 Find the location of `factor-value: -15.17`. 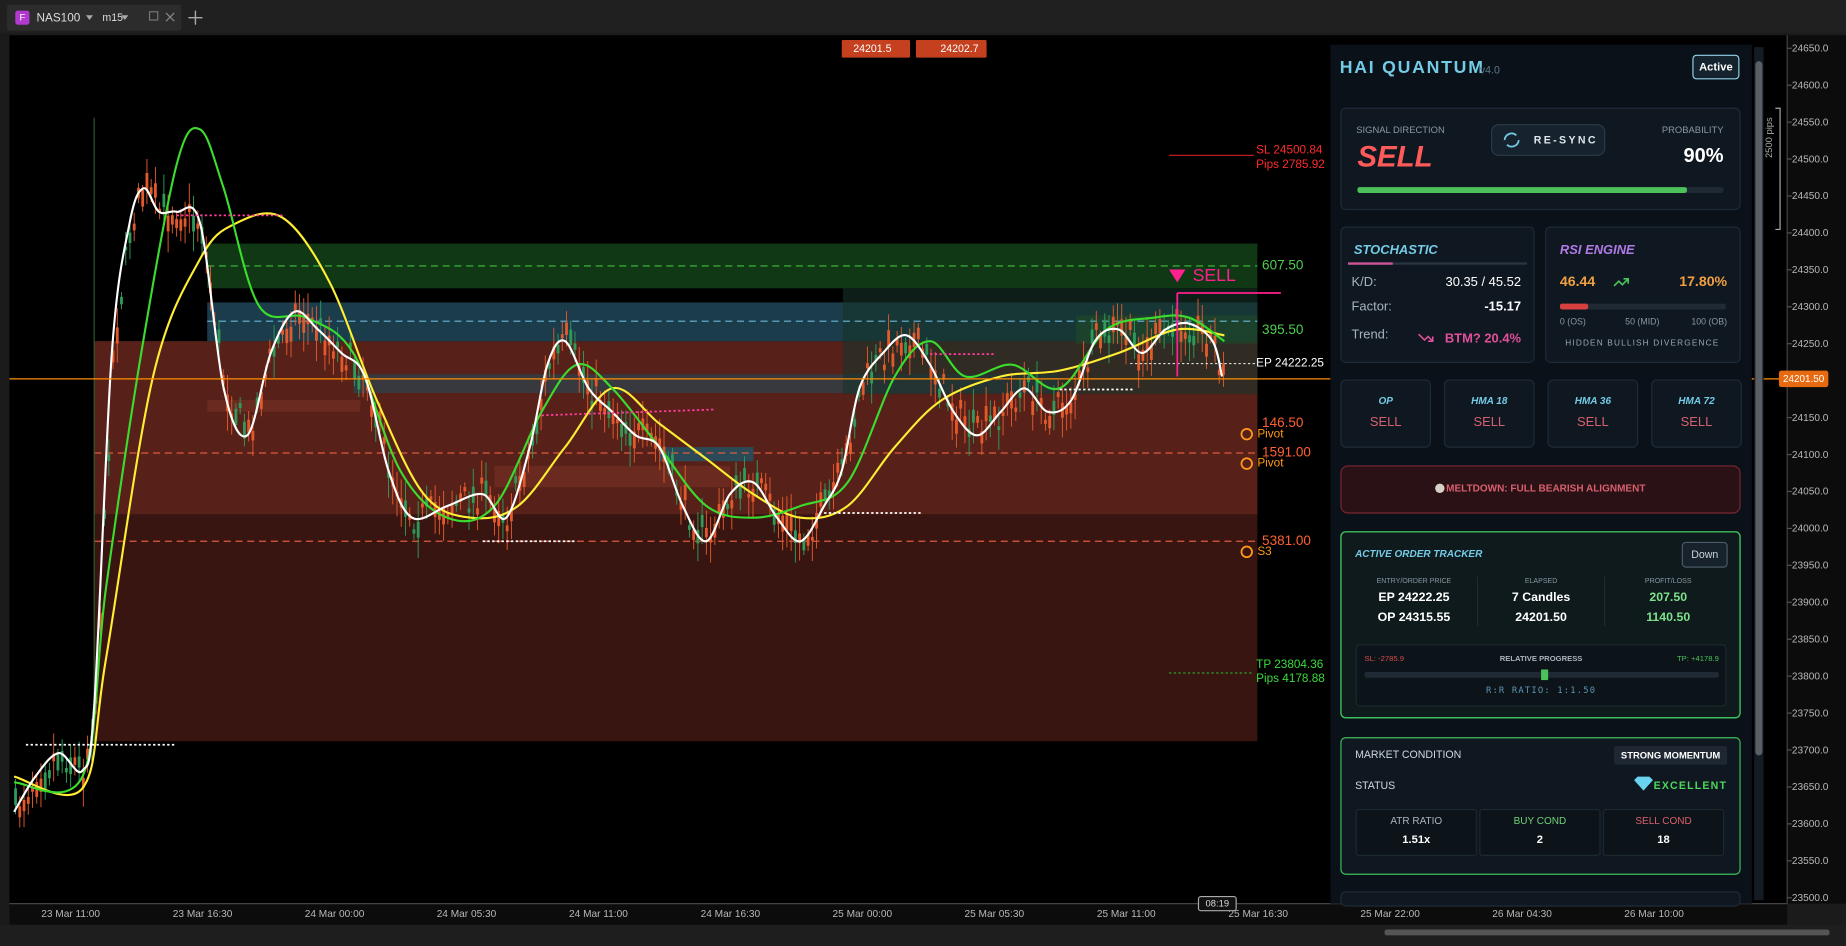

factor-value: -15.17 is located at coordinates (1502, 306).